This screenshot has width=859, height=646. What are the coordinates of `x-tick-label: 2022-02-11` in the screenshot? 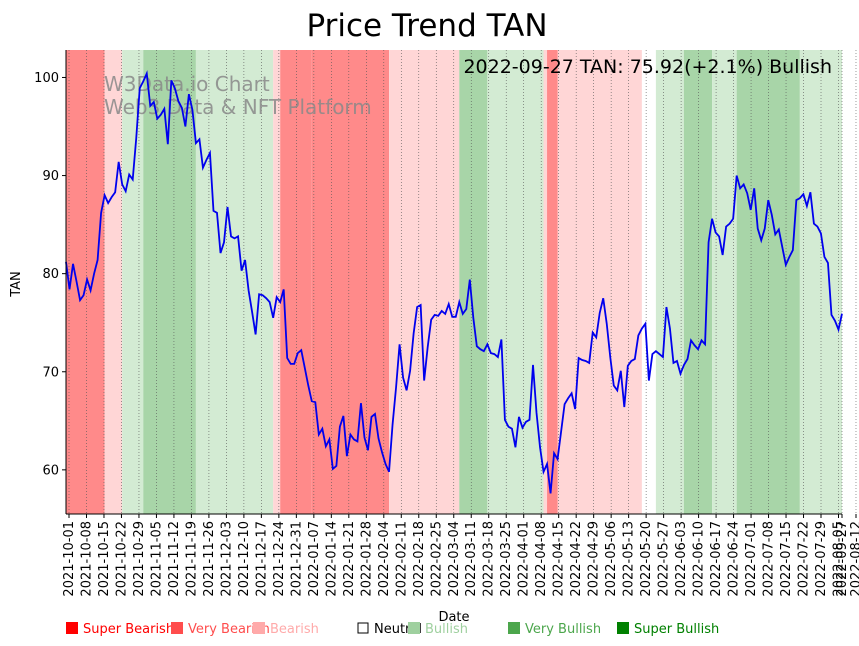 It's located at (401, 559).